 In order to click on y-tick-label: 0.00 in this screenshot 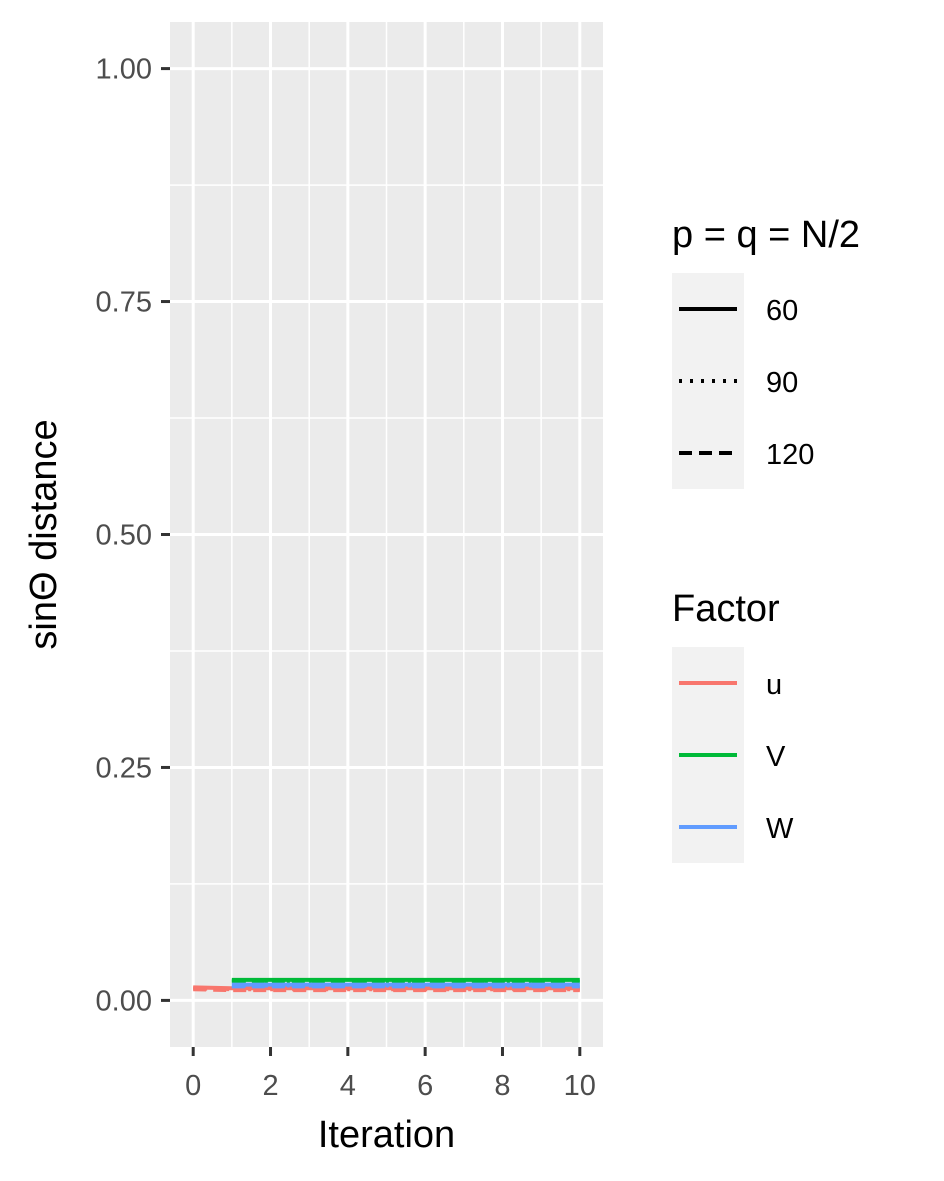, I will do `click(124, 1001)`.